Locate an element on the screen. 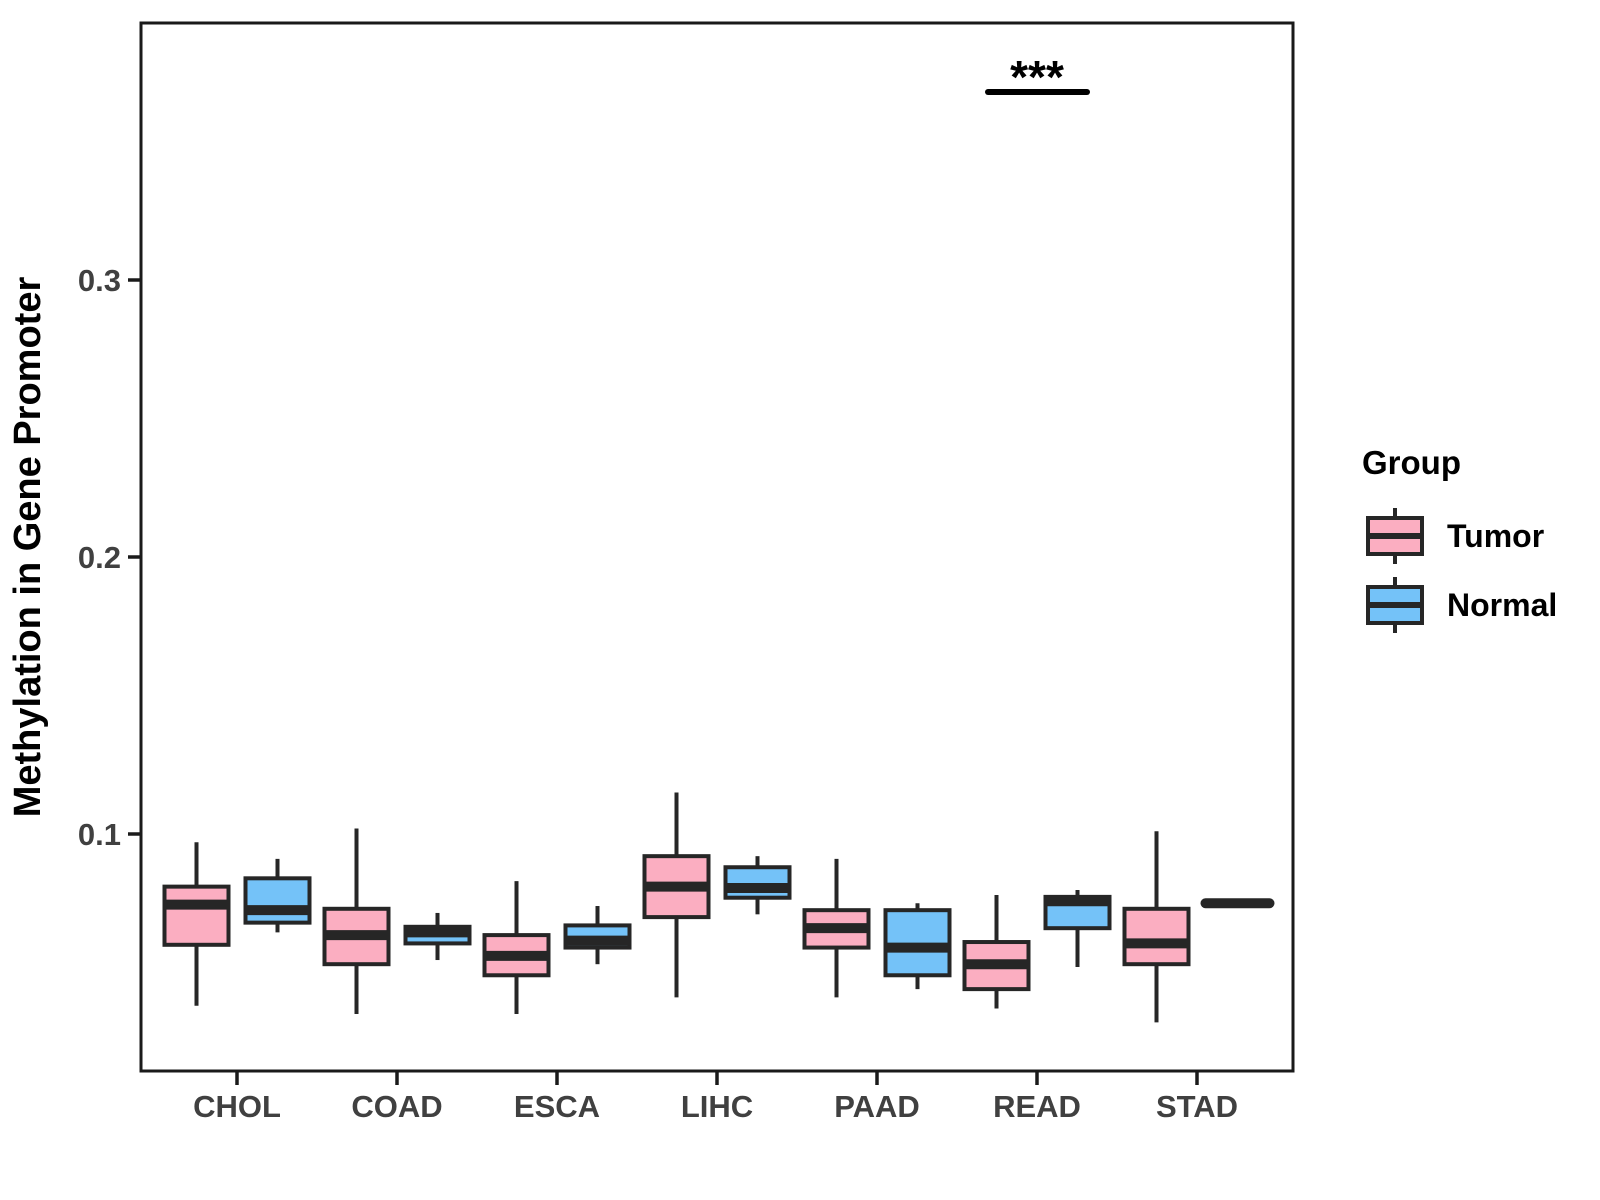 The image size is (1600, 1200). boxplot-normal-lihc is located at coordinates (757, 885).